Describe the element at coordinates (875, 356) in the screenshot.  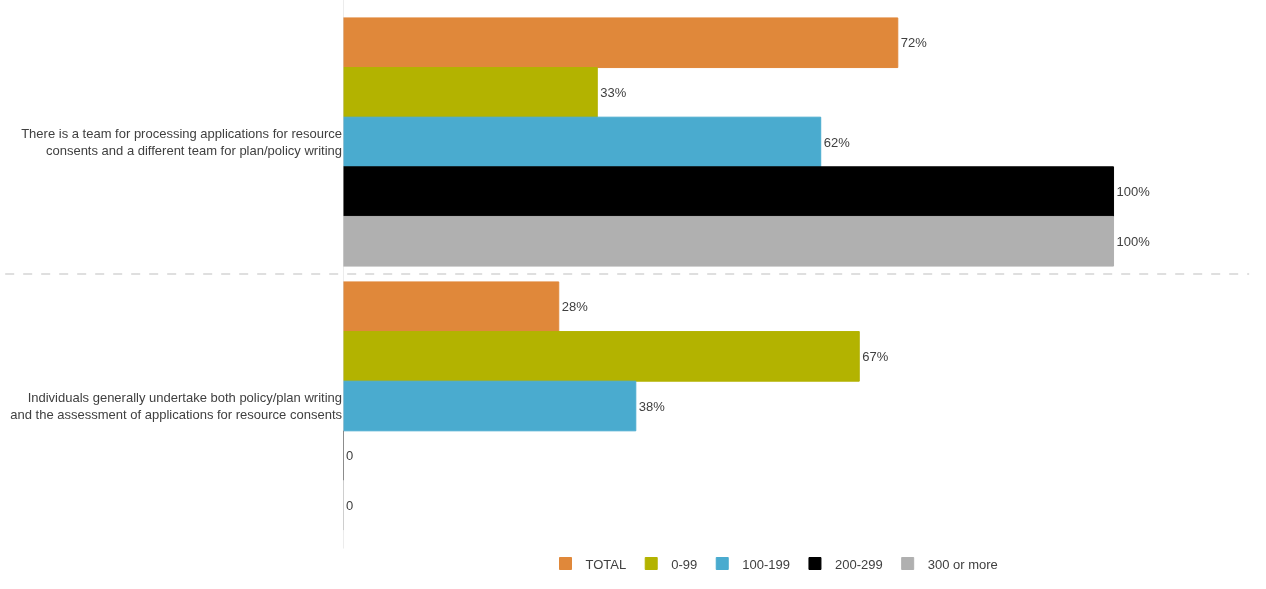
I see `data-label: 67%` at that location.